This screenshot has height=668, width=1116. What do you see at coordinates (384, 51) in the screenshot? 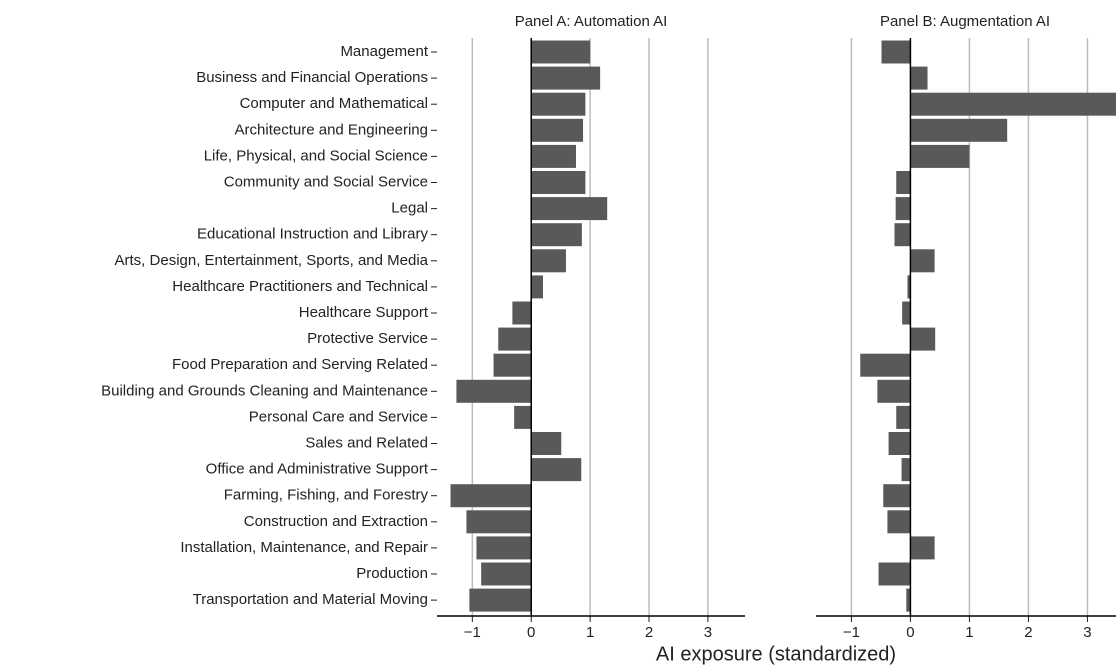
I see `y-tick-label: Management` at bounding box center [384, 51].